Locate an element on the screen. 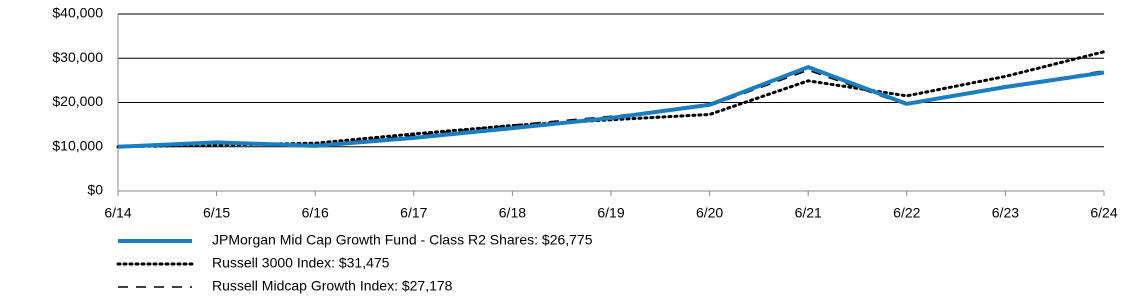  x-tick-label: 6/22 is located at coordinates (906, 213).